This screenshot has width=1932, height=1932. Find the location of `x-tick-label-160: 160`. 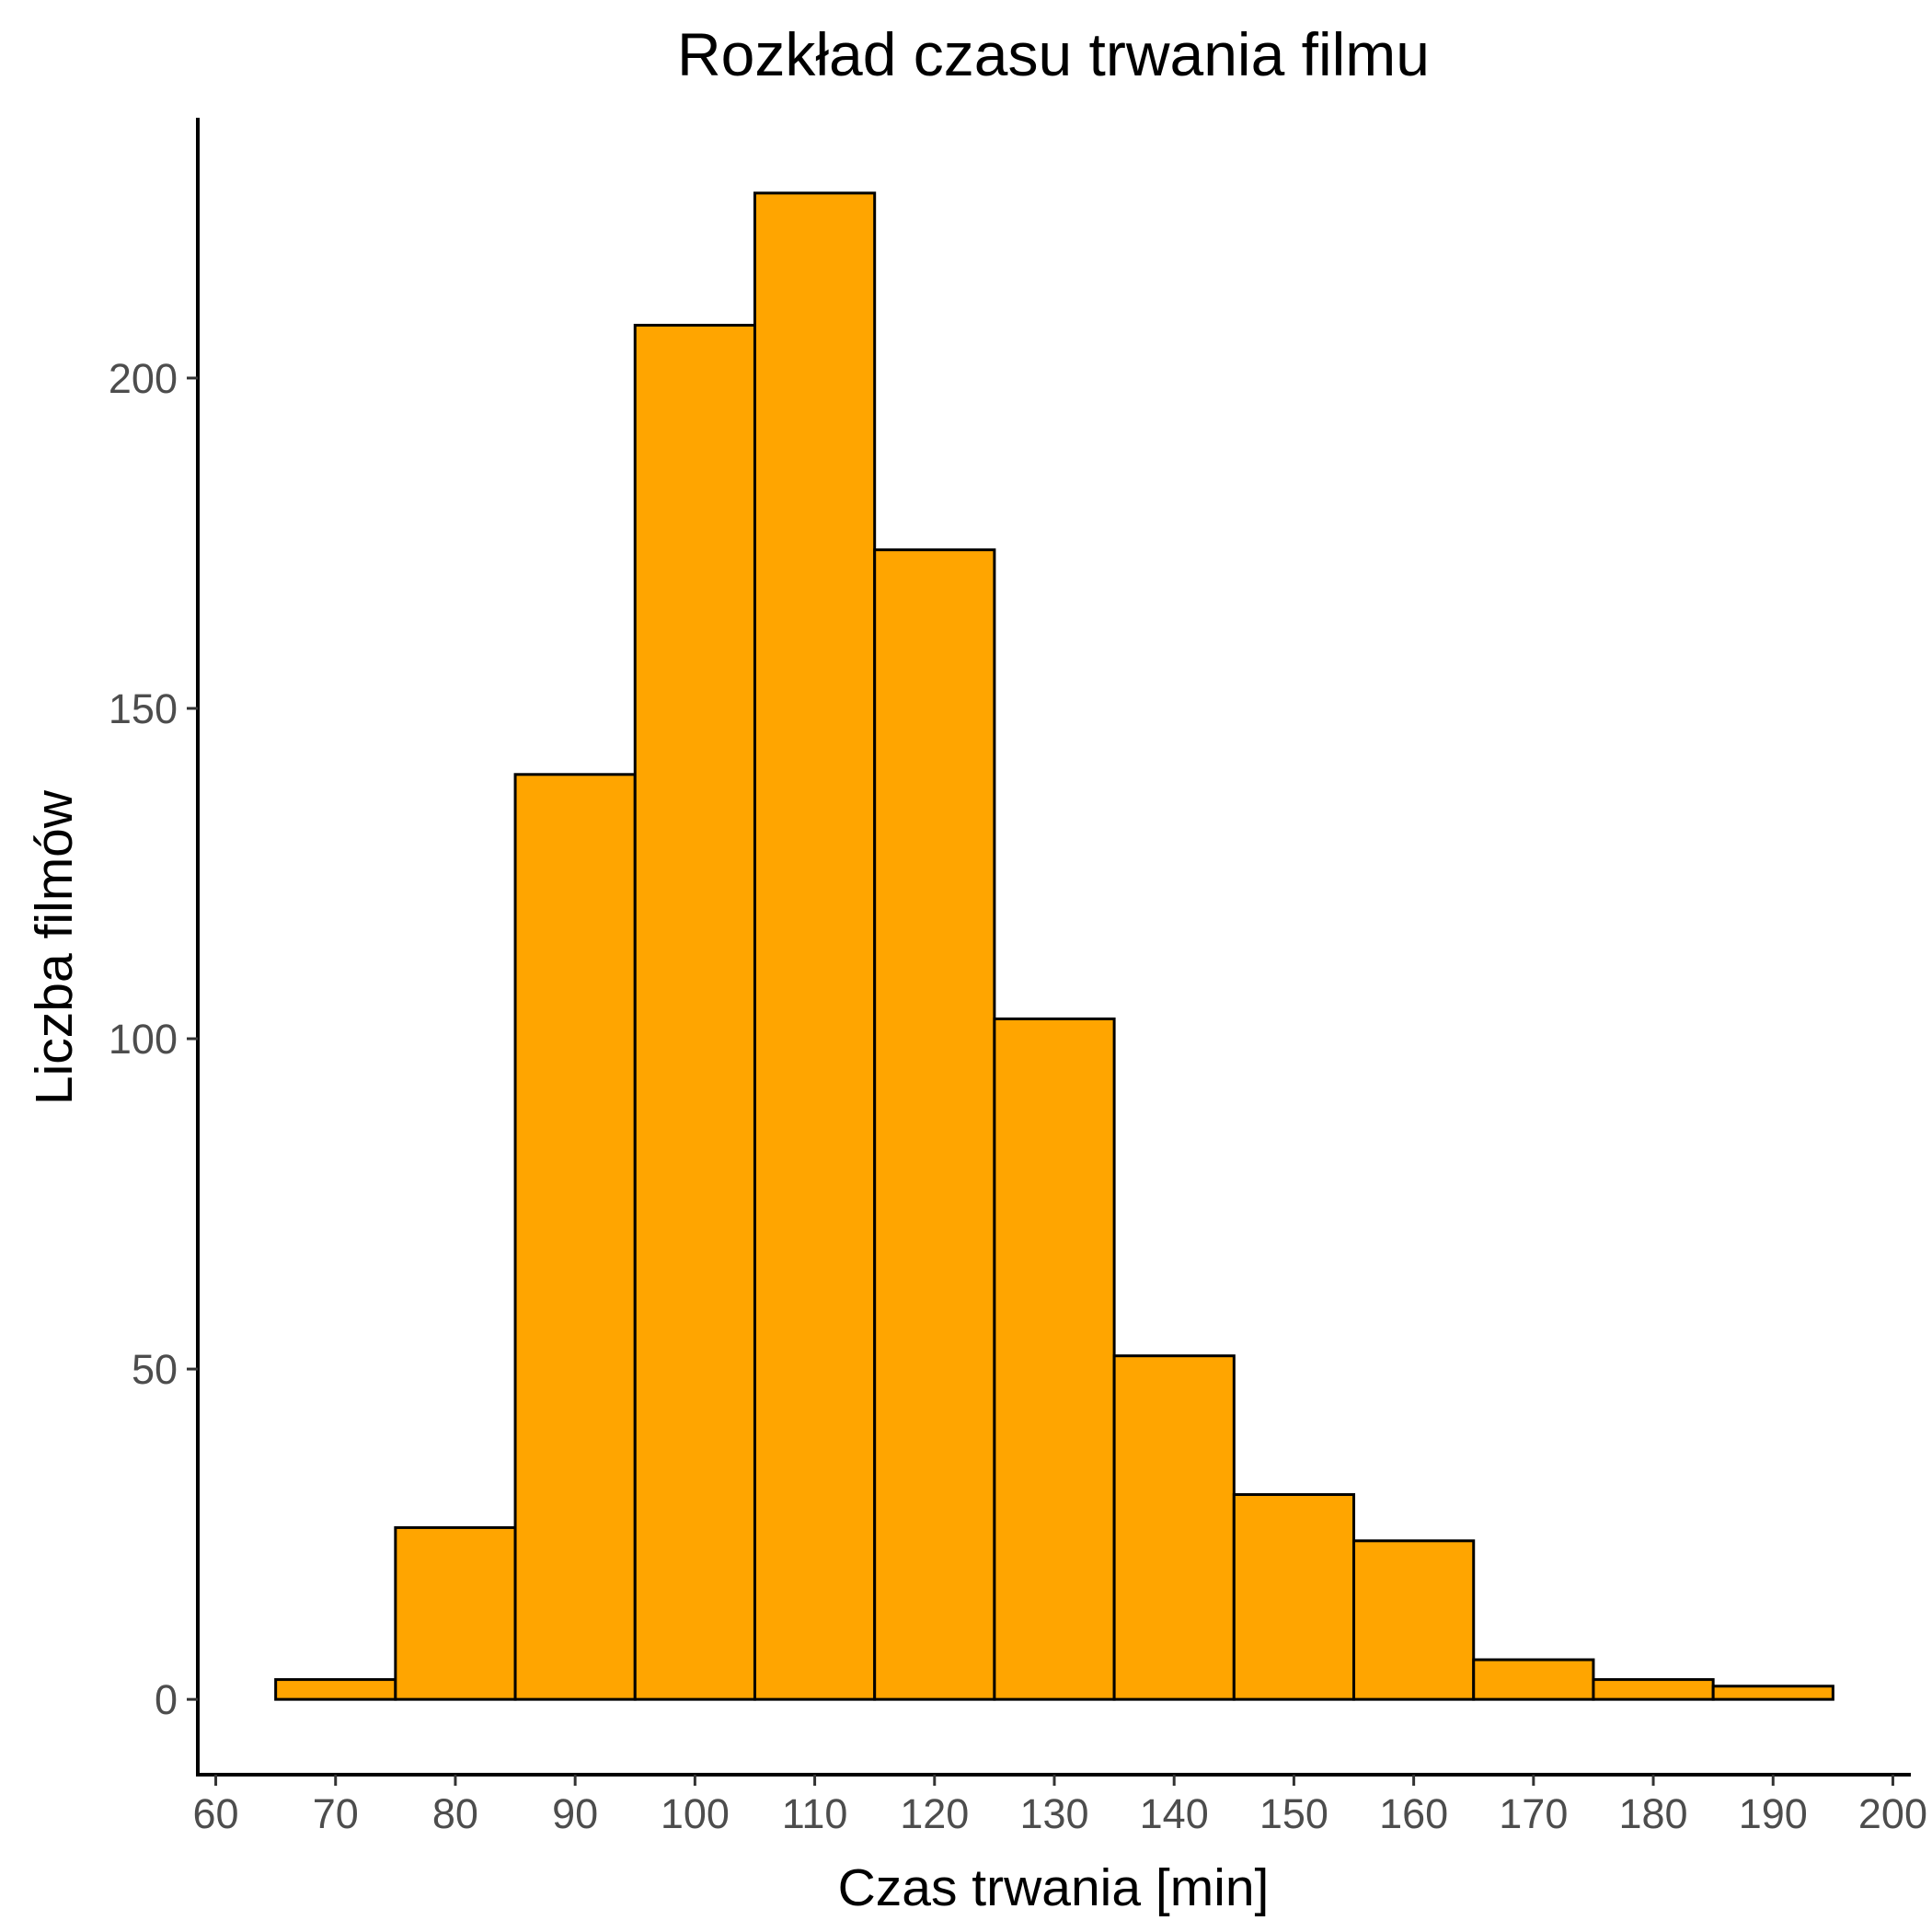

x-tick-label-160: 160 is located at coordinates (1413, 1813).